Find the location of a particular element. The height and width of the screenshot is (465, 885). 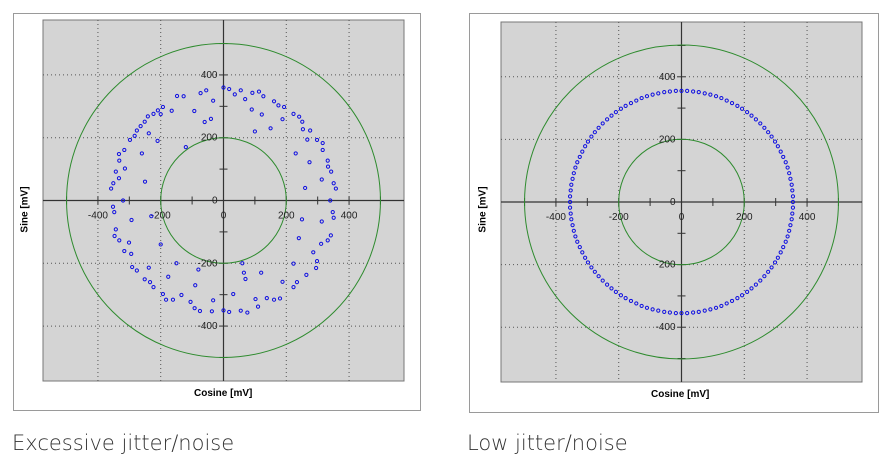

x-tick-label: 400 is located at coordinates (349, 216).